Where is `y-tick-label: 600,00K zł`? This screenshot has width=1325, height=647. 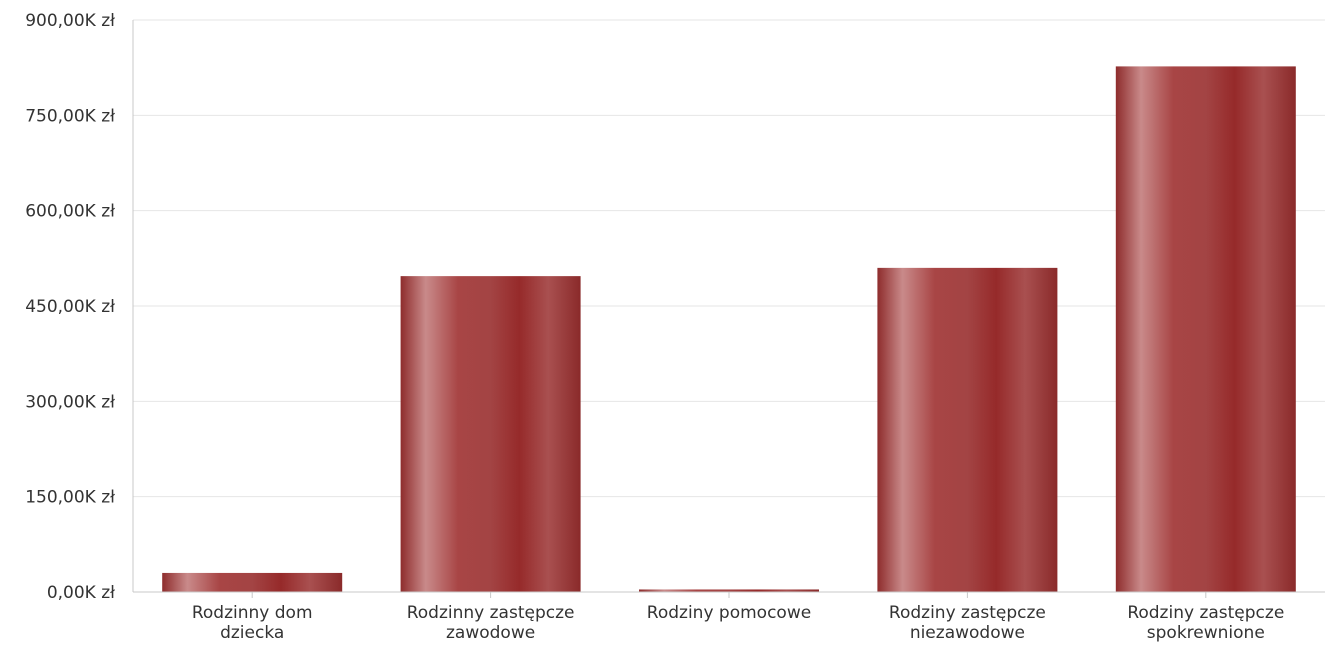
y-tick-label: 600,00K zł is located at coordinates (70, 212).